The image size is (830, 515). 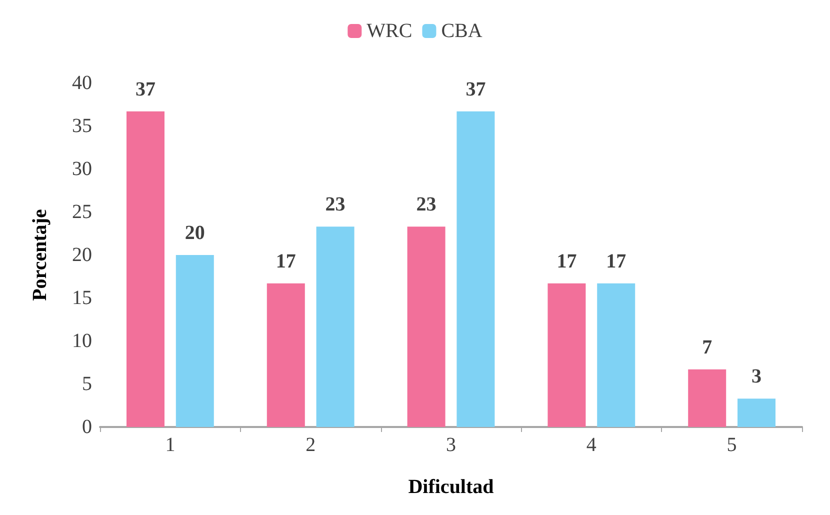 I want to click on y-tick-label: 35, so click(x=82, y=126).